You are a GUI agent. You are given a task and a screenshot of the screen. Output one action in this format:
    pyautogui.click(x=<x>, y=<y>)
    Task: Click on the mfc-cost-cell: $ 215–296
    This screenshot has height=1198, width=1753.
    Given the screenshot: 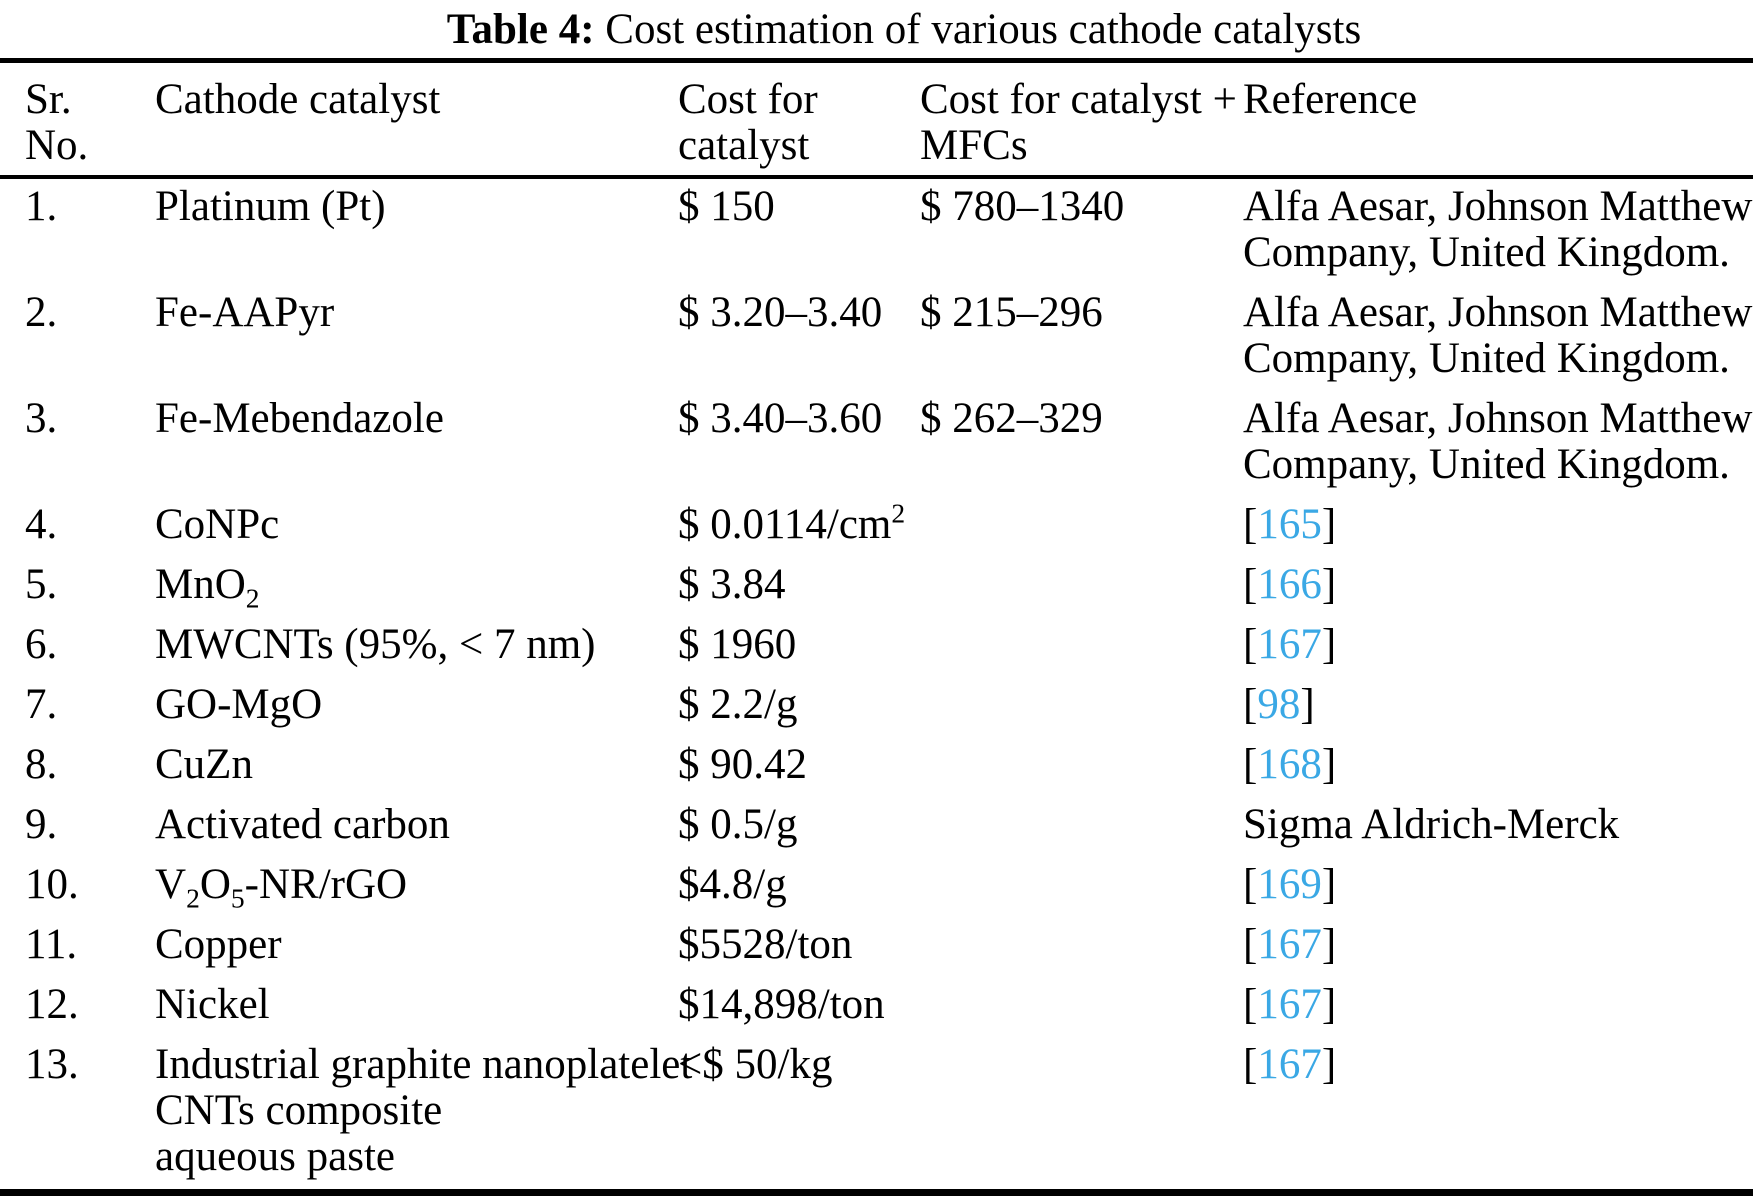 What is the action you would take?
    pyautogui.click(x=1011, y=312)
    